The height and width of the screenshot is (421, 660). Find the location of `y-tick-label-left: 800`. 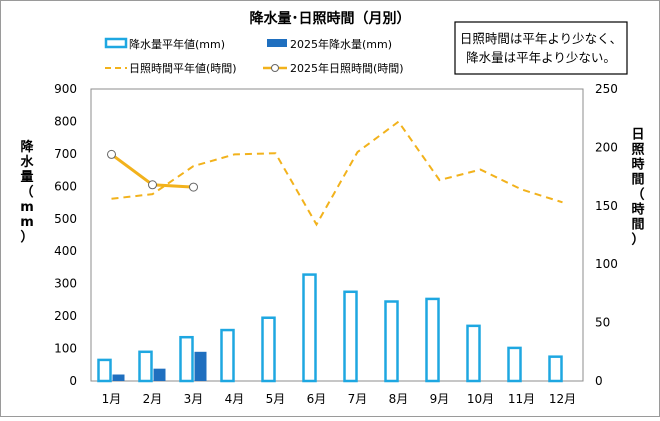

y-tick-label-left: 800 is located at coordinates (65, 121).